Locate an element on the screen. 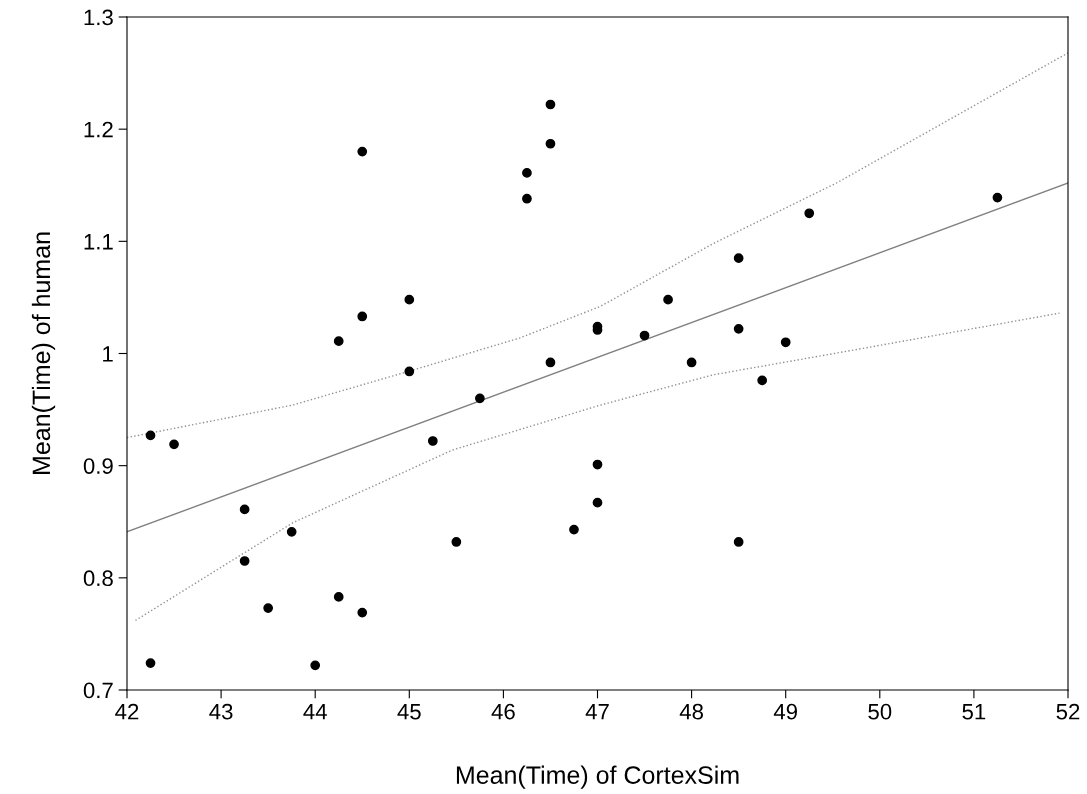  y-axis-title: Mean(Time) of human is located at coordinates (43, 353).